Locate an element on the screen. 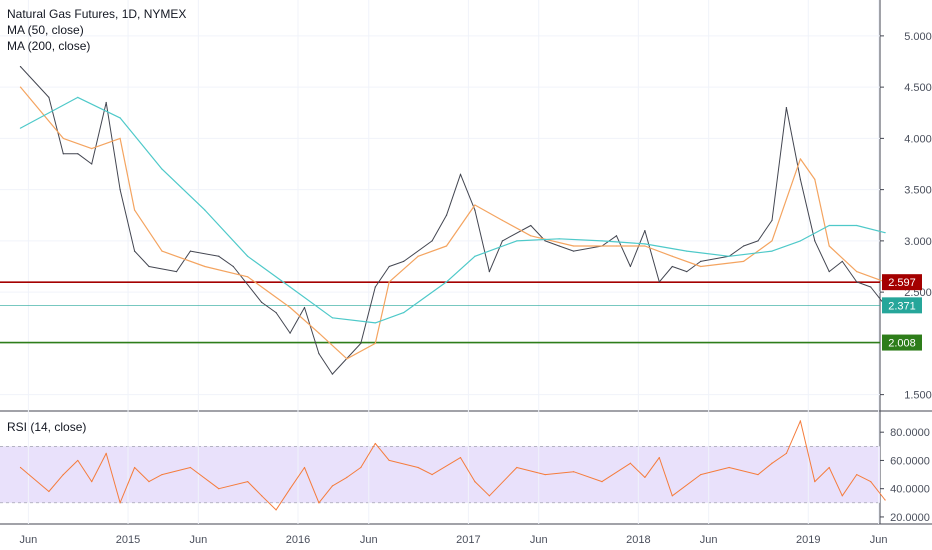 This screenshot has width=932, height=550. last_price-badge is located at coordinates (902, 305).